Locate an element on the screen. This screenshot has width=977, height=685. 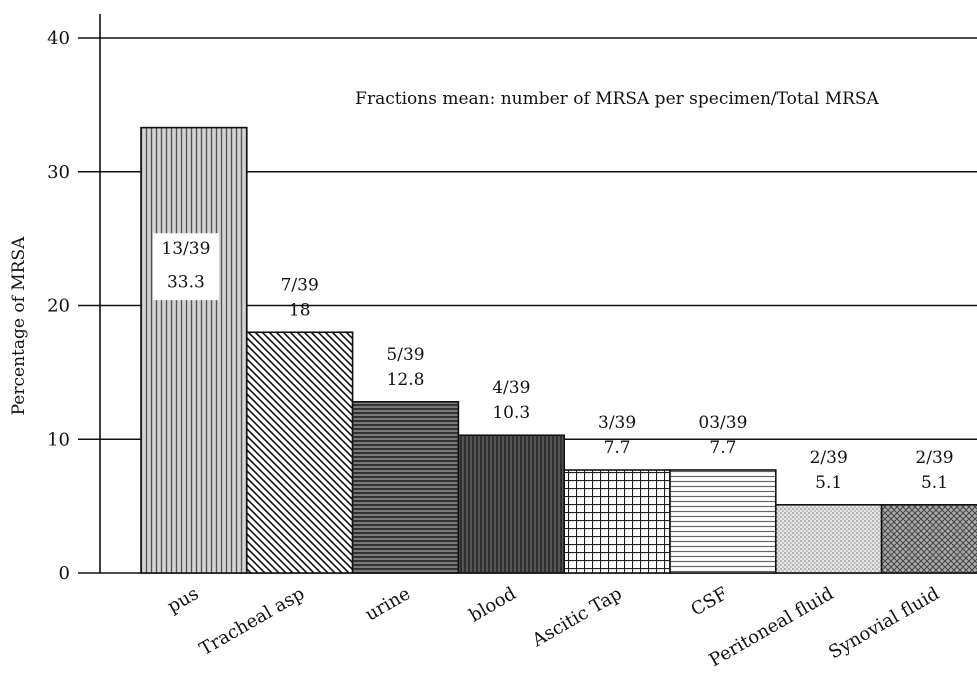
data-label-value-3: 10.3 is located at coordinates (511, 413).